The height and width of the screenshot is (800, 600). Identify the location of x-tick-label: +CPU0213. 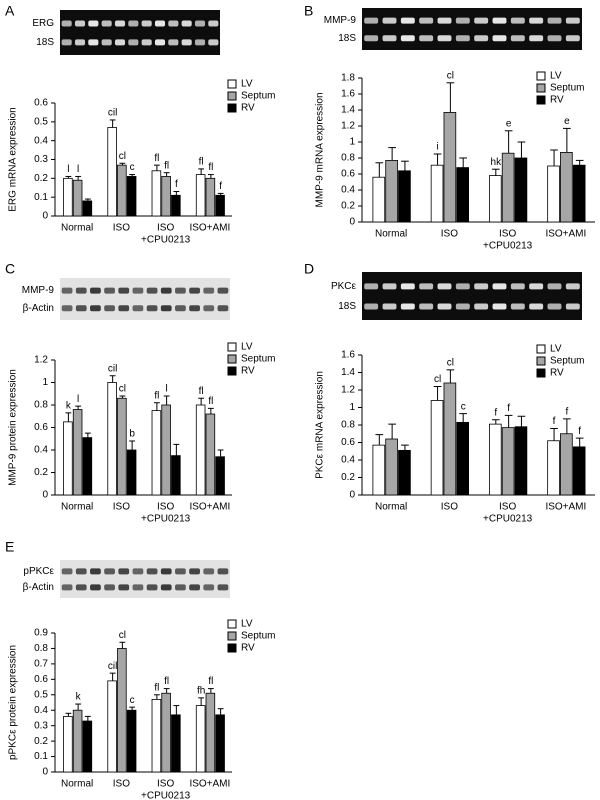
(166, 240).